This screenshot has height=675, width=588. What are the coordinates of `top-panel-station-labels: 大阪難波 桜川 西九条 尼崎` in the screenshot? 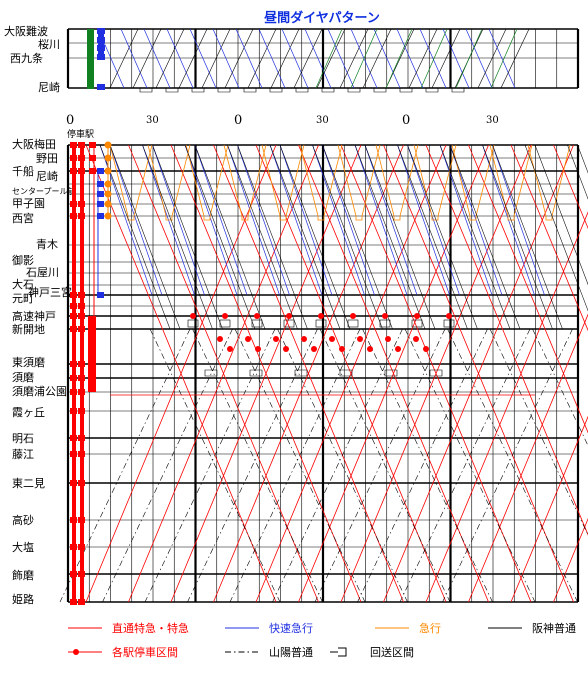 It's located at (32, 59).